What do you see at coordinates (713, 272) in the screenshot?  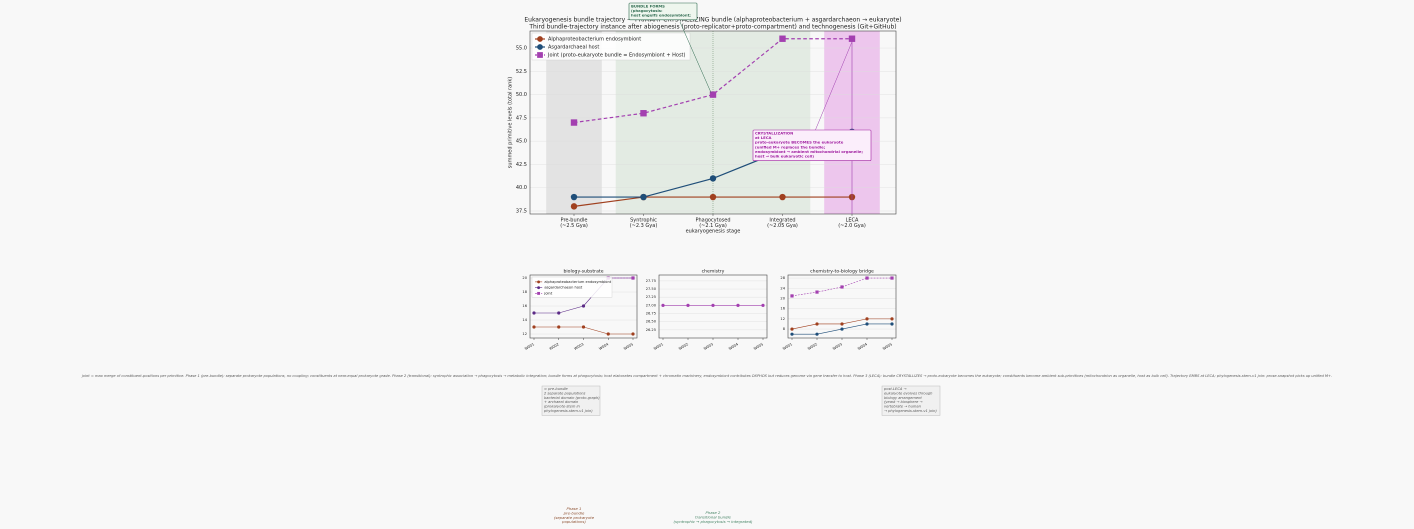 I see `chart-title: chemistry` at bounding box center [713, 272].